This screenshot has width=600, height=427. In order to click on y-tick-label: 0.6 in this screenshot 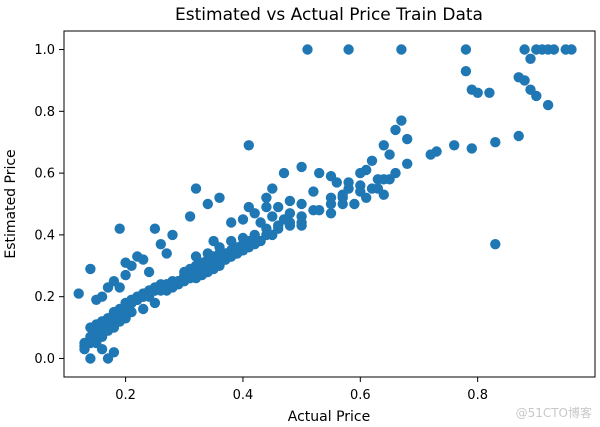, I will do `click(44, 174)`.